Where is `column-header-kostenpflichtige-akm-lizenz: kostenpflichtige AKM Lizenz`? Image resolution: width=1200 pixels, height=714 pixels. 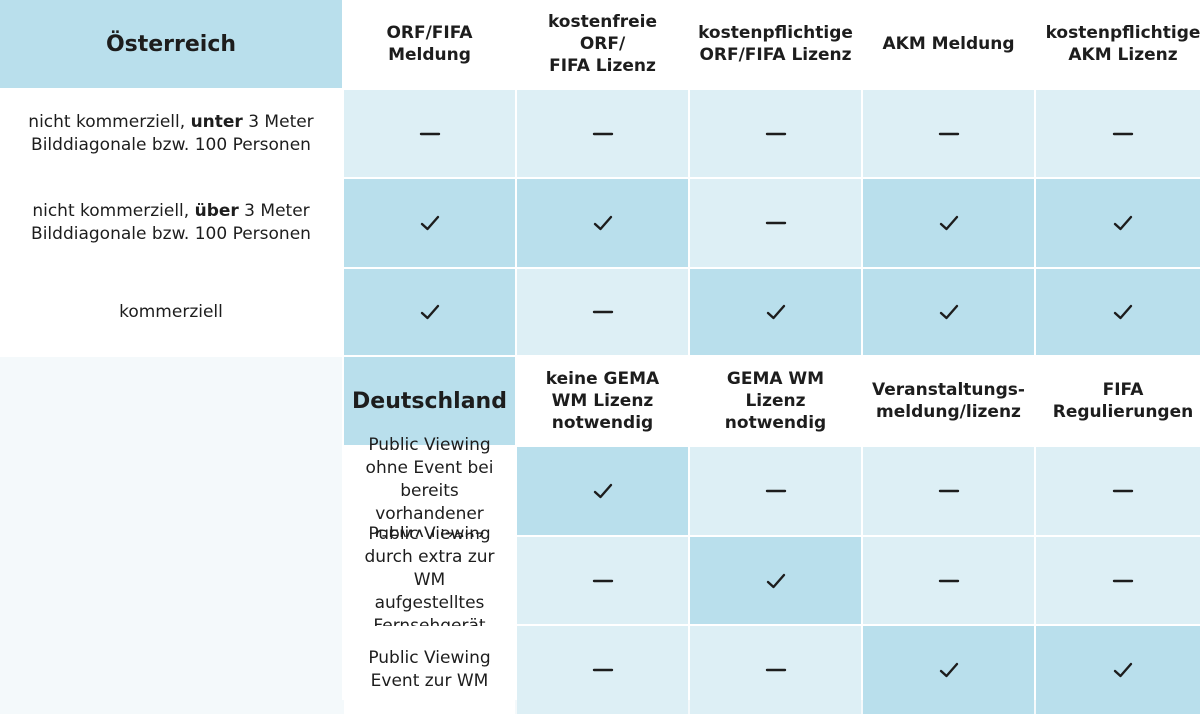
column-header-kostenpflichtige-akm-lizenz: kostenpflichtige AKM Lizenz is located at coordinates (1118, 44).